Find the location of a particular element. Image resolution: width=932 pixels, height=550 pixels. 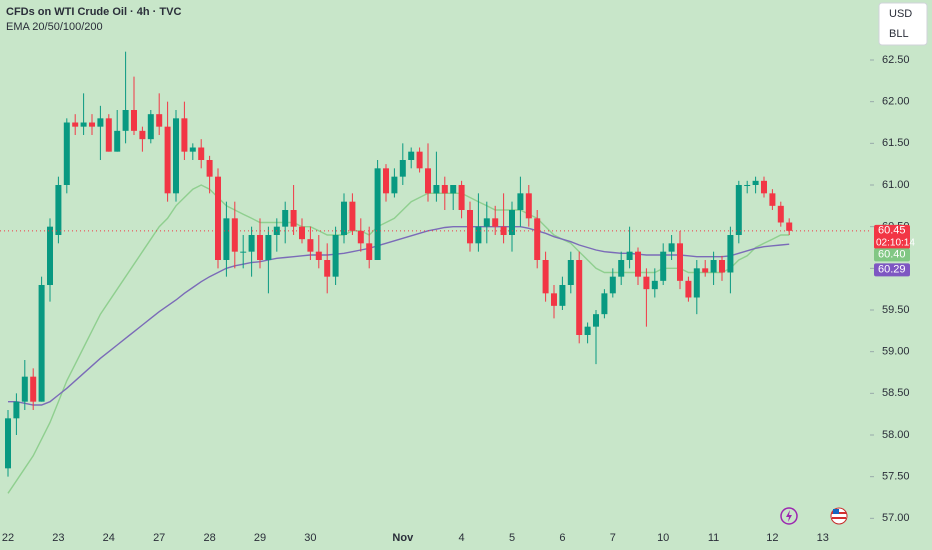

currency-button: USD is located at coordinates (900, 14).